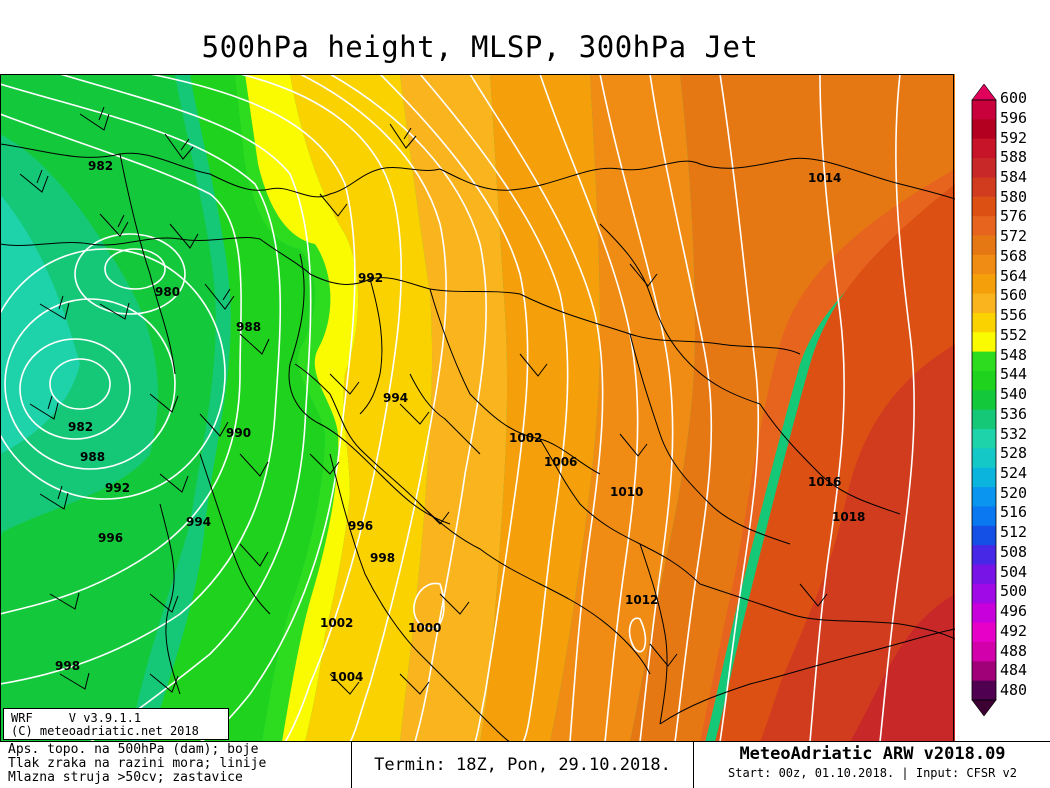 The width and height of the screenshot is (1050, 788). What do you see at coordinates (824, 178) in the screenshot?
I see `pressure-label: 1014` at bounding box center [824, 178].